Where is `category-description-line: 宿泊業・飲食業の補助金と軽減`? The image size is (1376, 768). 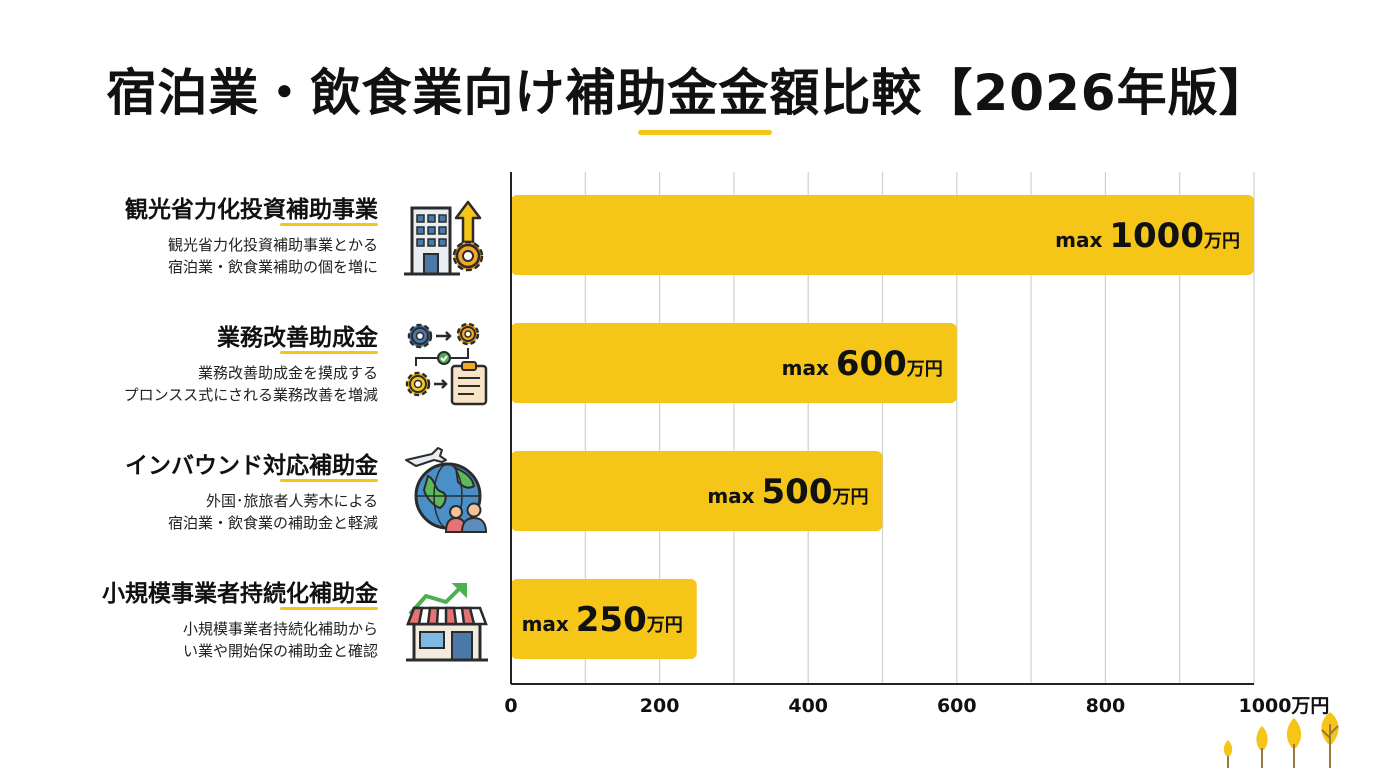
category-description-line: 宿泊業・飲食業の補助金と軽減 is located at coordinates (272, 523).